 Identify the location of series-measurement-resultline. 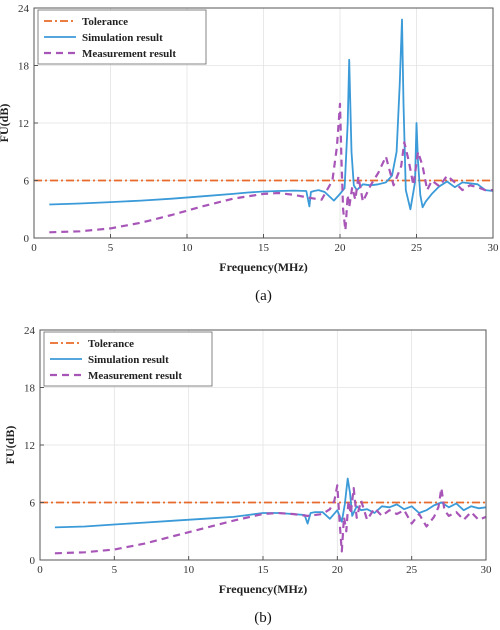
(270, 519).